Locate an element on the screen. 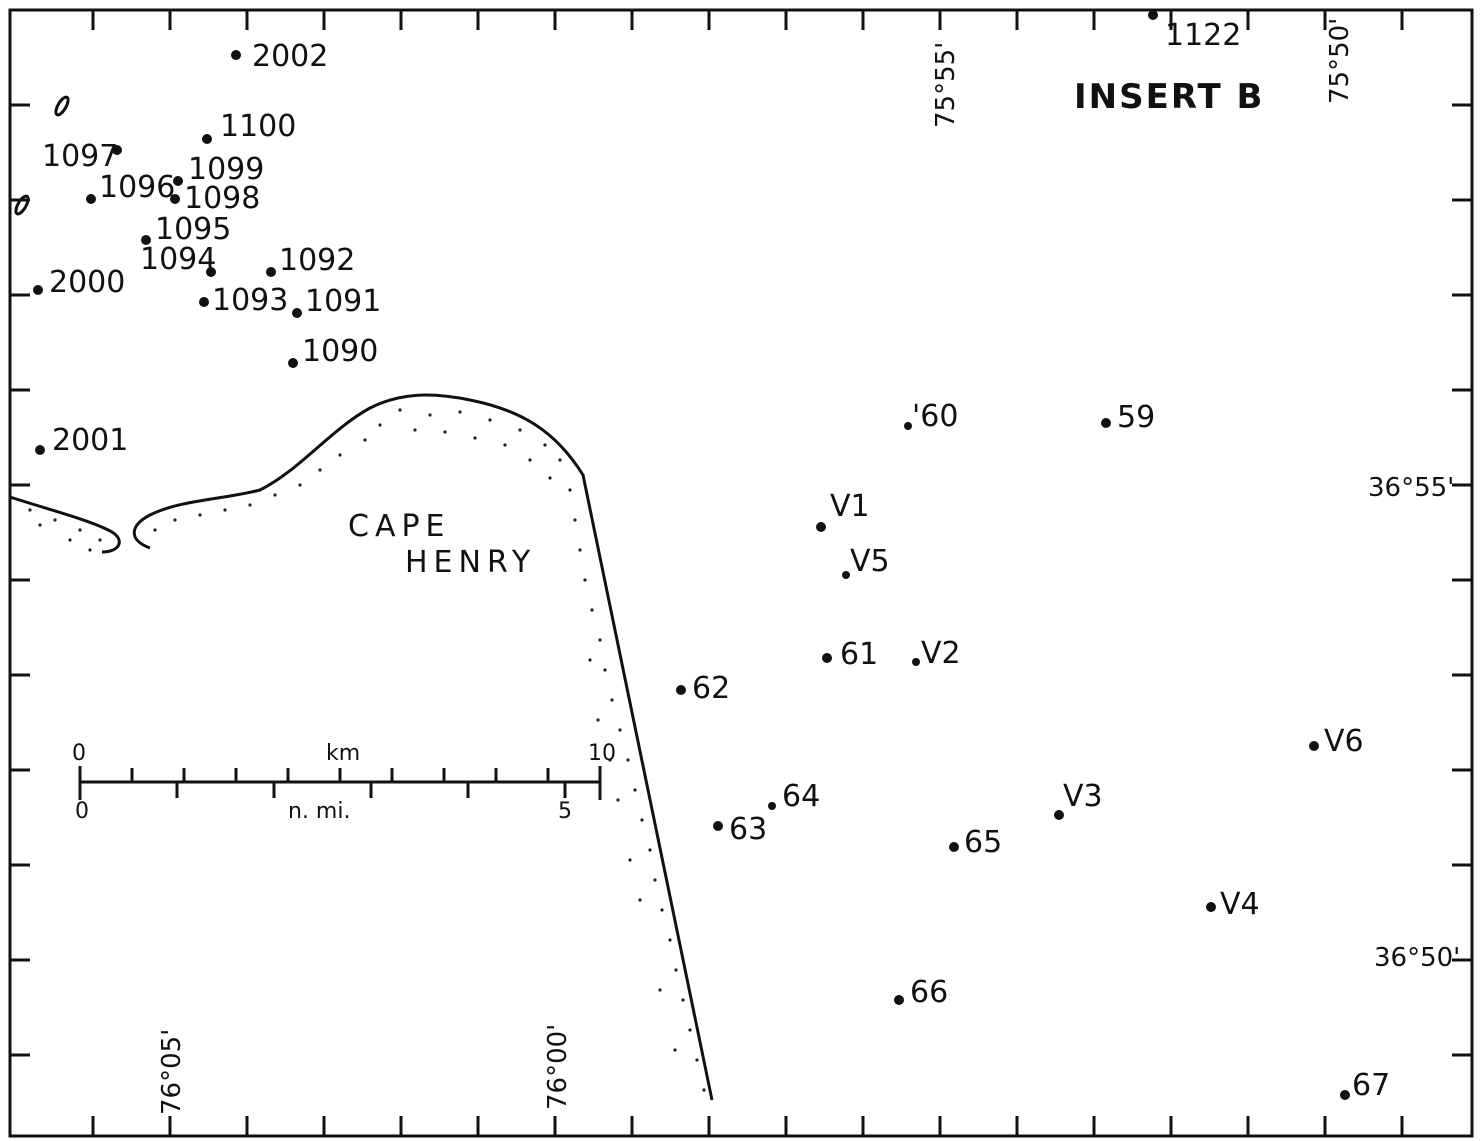 This screenshot has width=1482, height=1141. station-1092: 1092 is located at coordinates (310, 260).